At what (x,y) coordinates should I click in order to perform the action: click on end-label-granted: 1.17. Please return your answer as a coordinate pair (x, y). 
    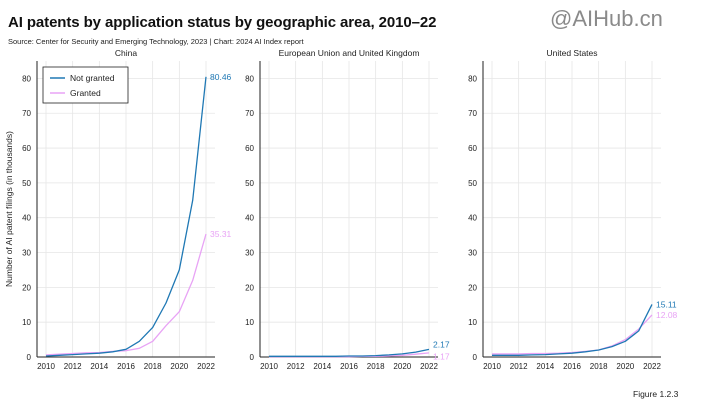
    Looking at the image, I should click on (441, 356).